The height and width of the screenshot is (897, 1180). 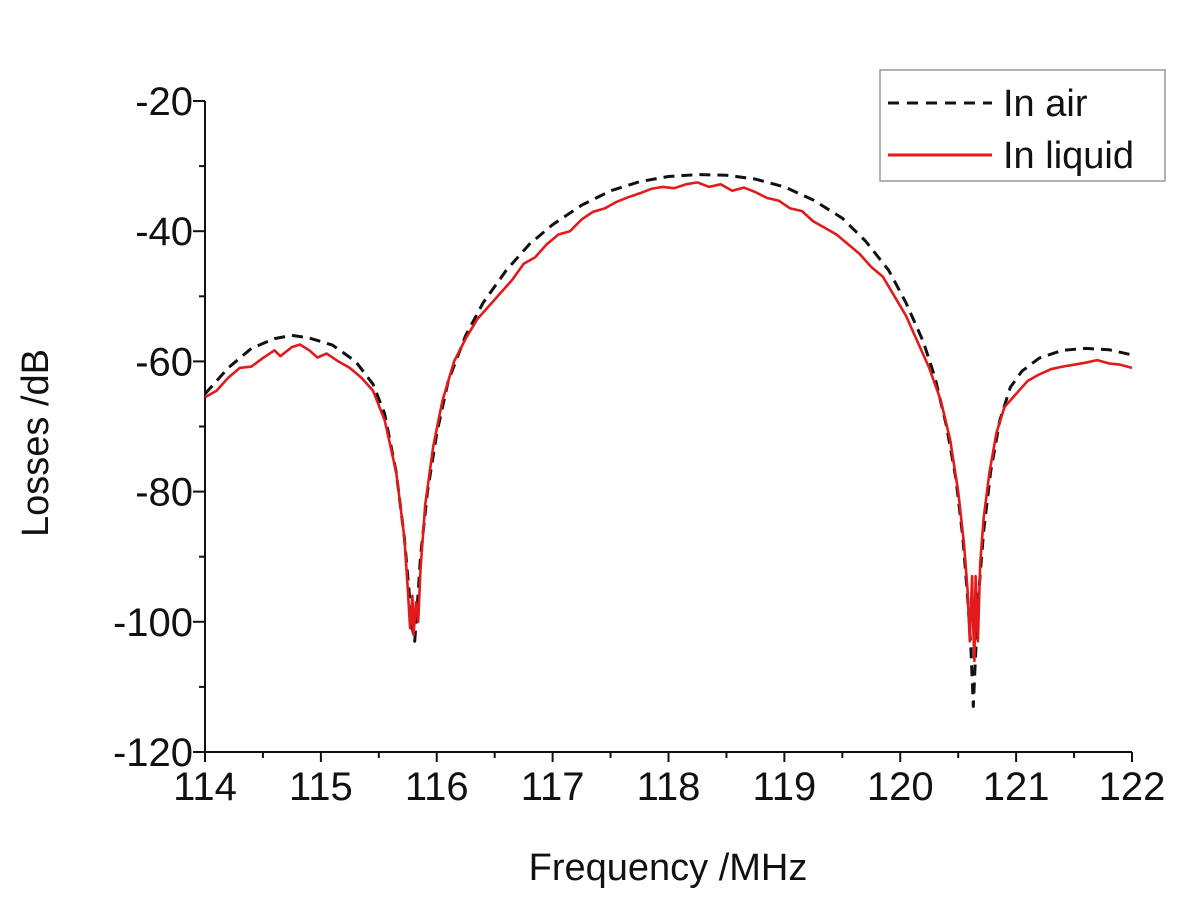 I want to click on x-tick-label: 116, so click(x=437, y=787).